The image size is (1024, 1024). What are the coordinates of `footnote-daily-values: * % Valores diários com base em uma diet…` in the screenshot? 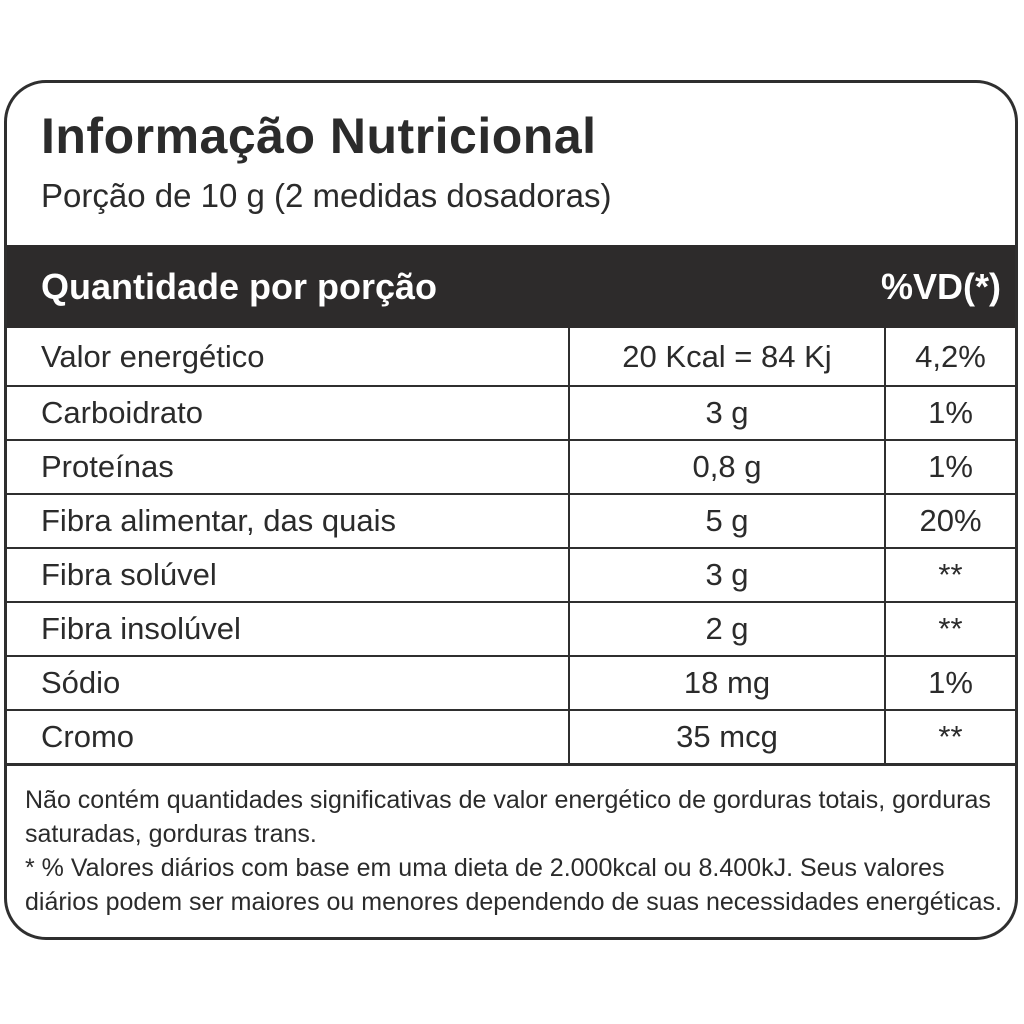 It's located at (513, 885).